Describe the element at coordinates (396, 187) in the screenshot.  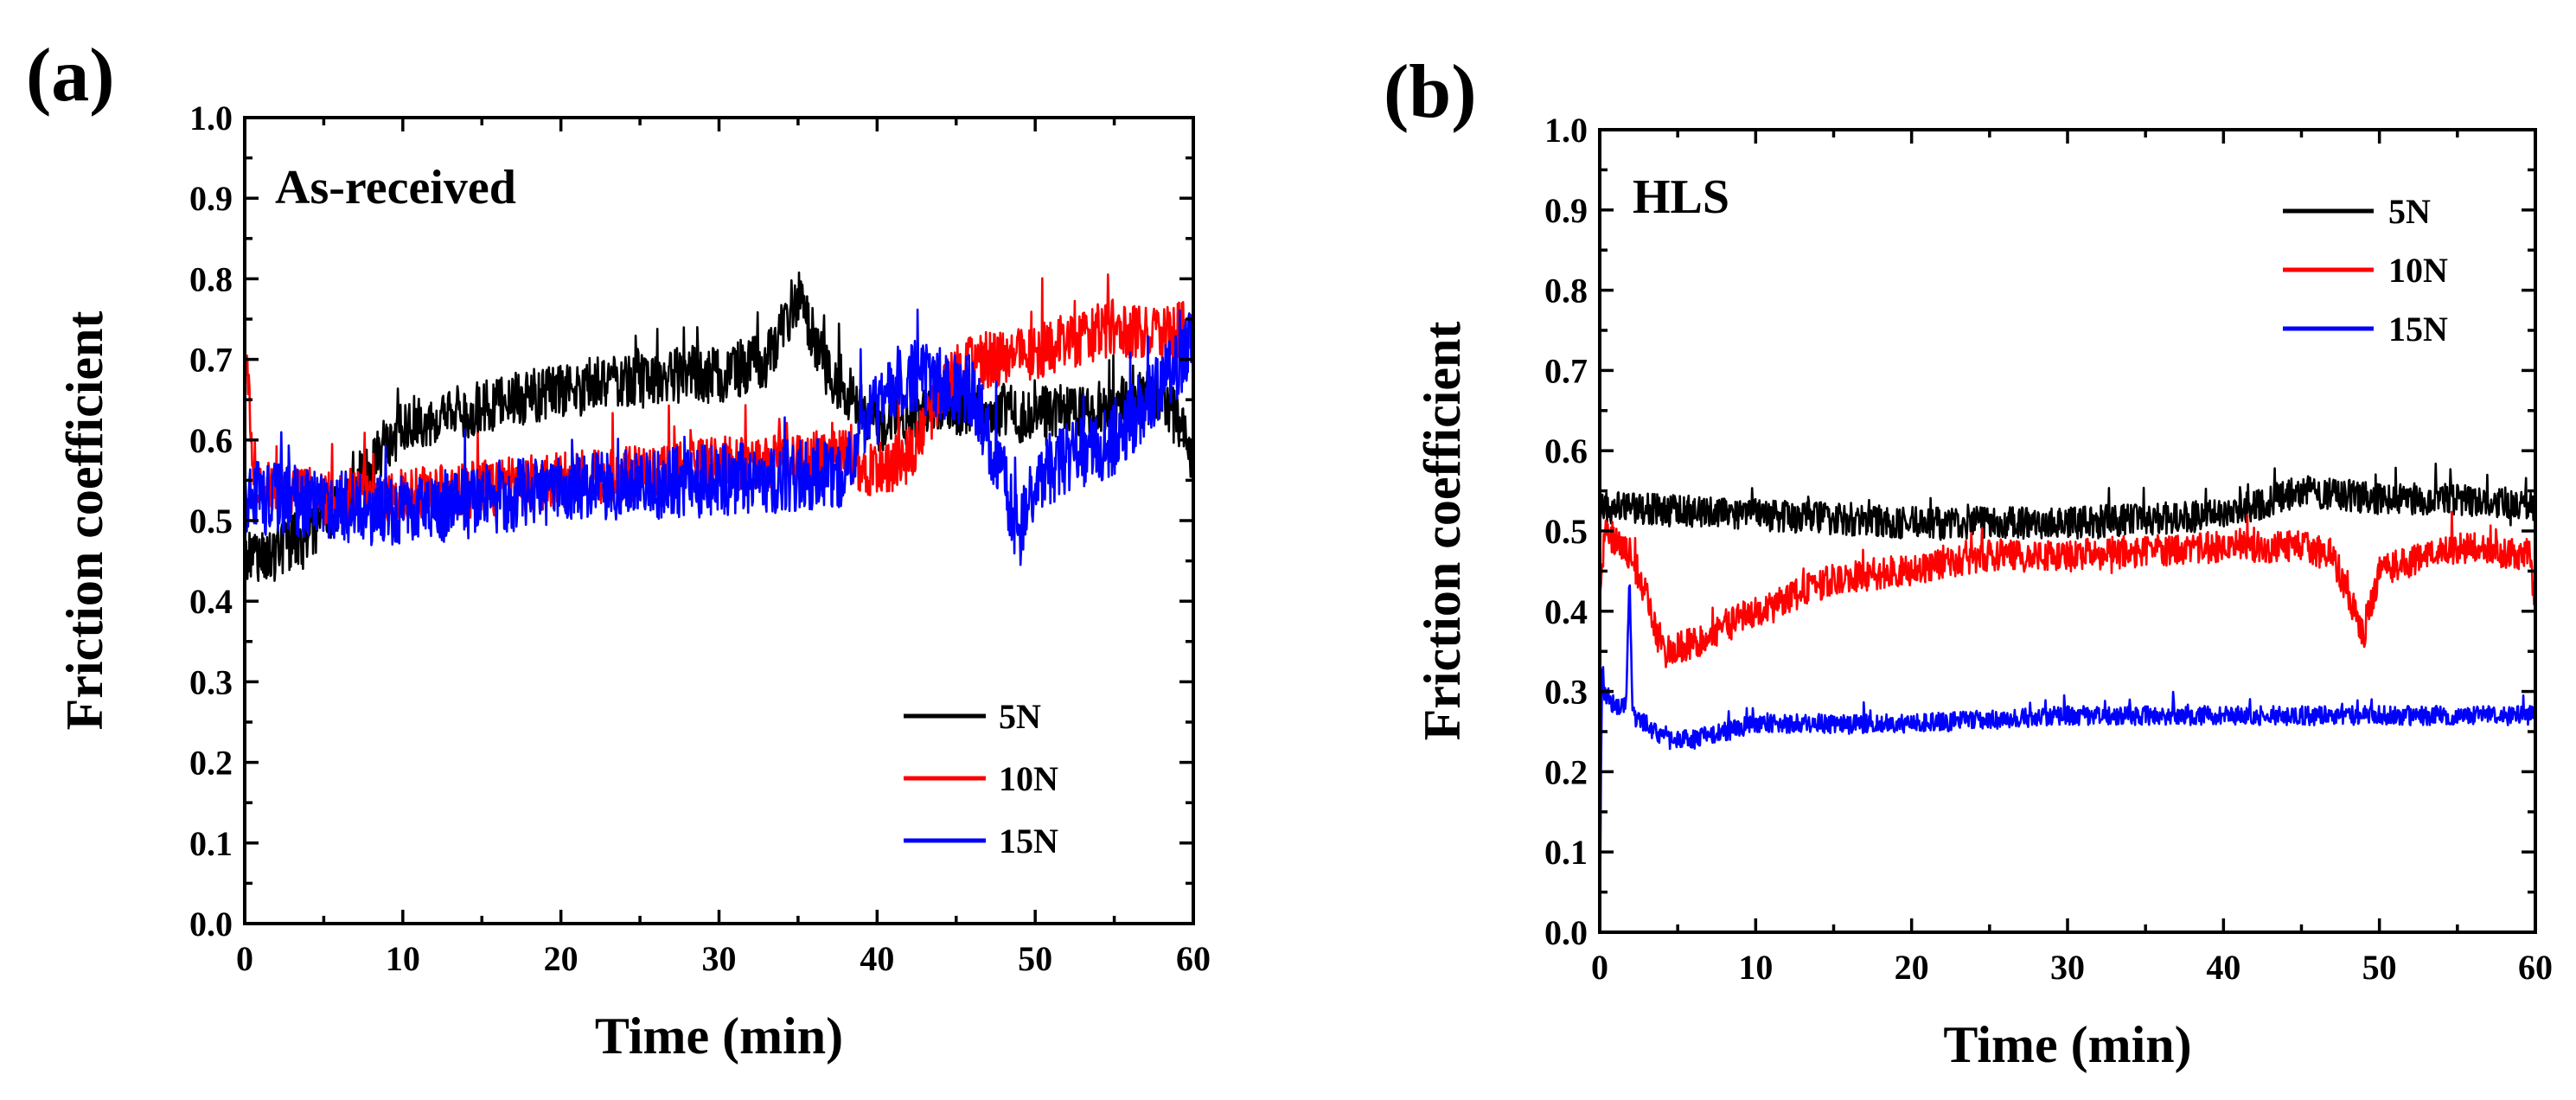
I see `sample-annotation: As-received` at that location.